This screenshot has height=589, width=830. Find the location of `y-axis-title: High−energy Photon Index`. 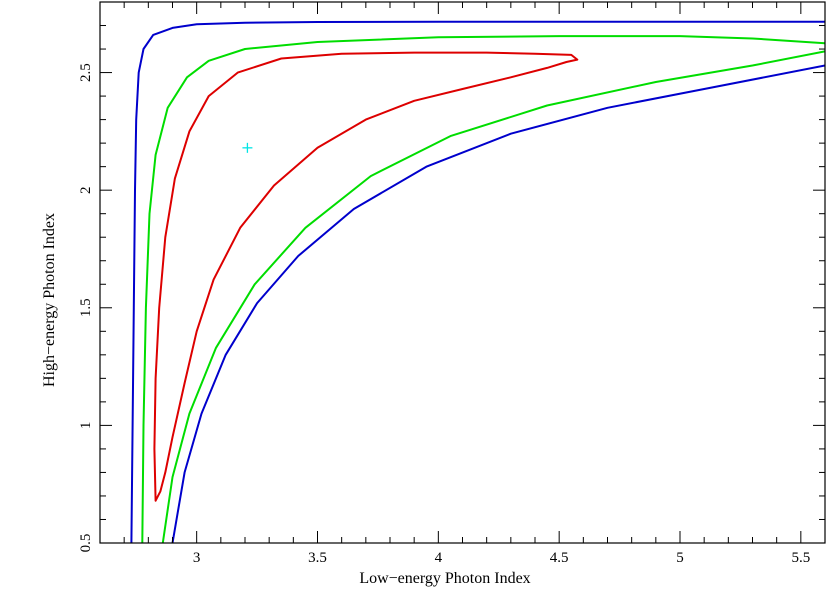

y-axis-title: High−energy Photon Index is located at coordinates (49, 300).